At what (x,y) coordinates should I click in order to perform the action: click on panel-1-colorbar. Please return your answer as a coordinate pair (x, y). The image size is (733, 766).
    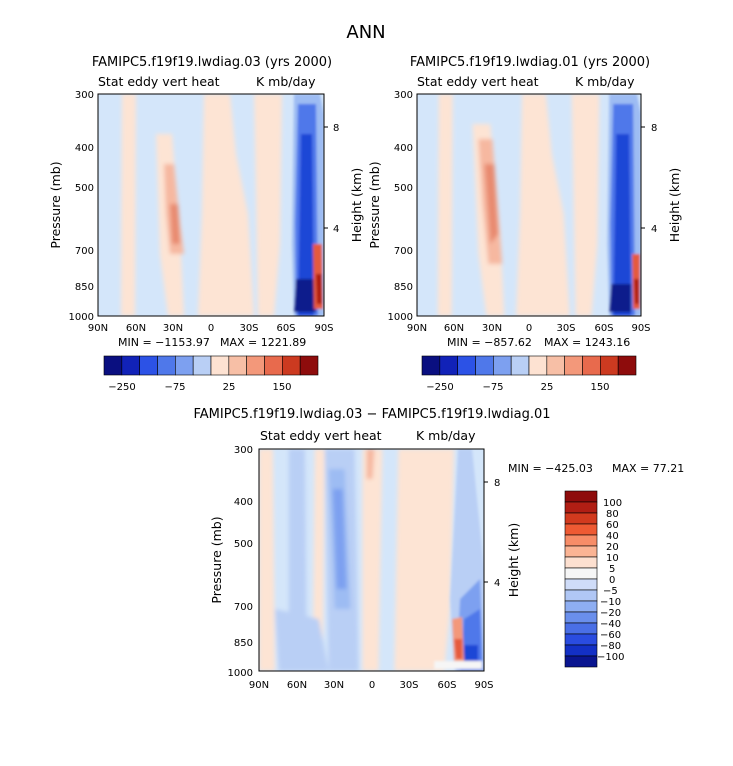
    Looking at the image, I should click on (211, 365).